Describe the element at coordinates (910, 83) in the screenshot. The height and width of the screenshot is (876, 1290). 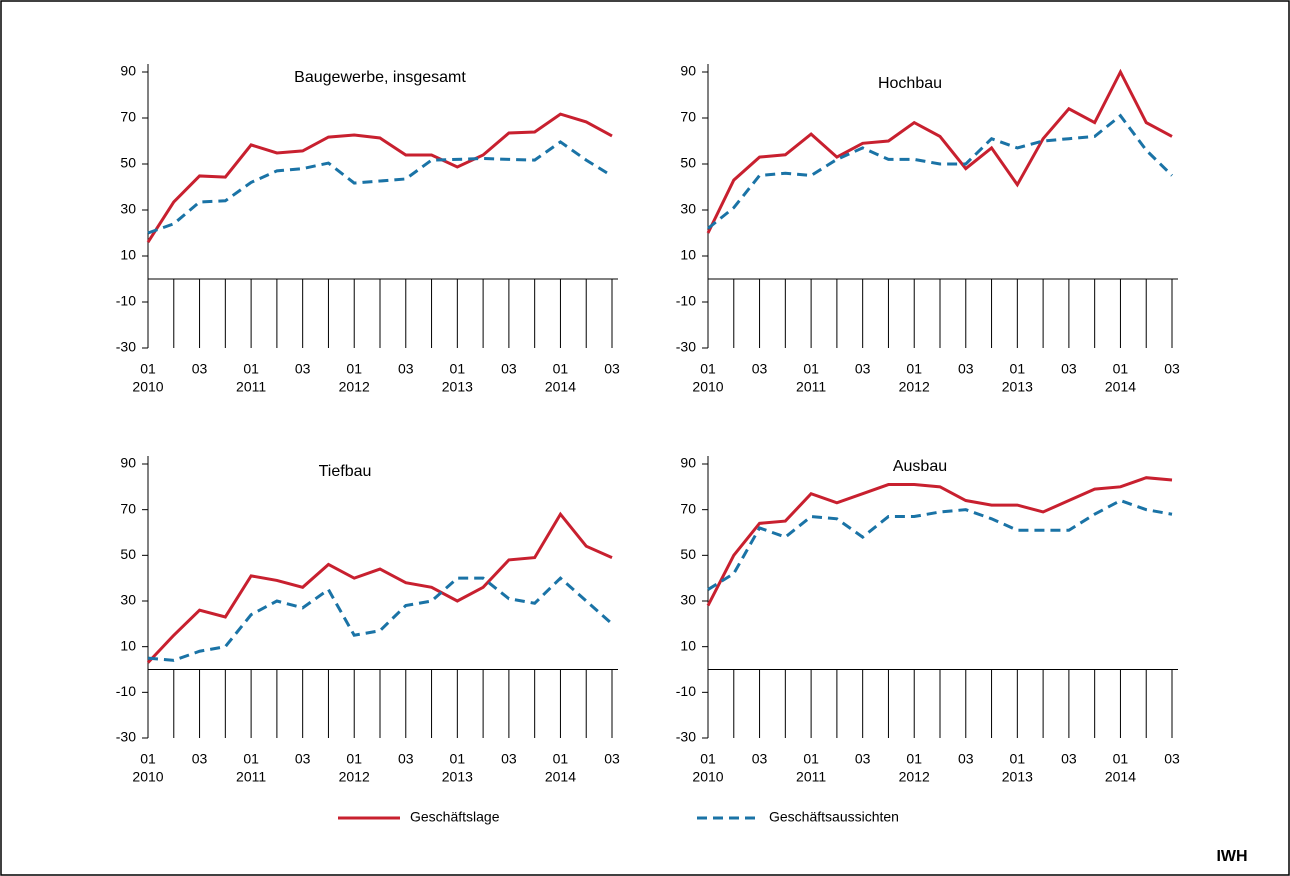
I see `chart-title: Hochbau` at that location.